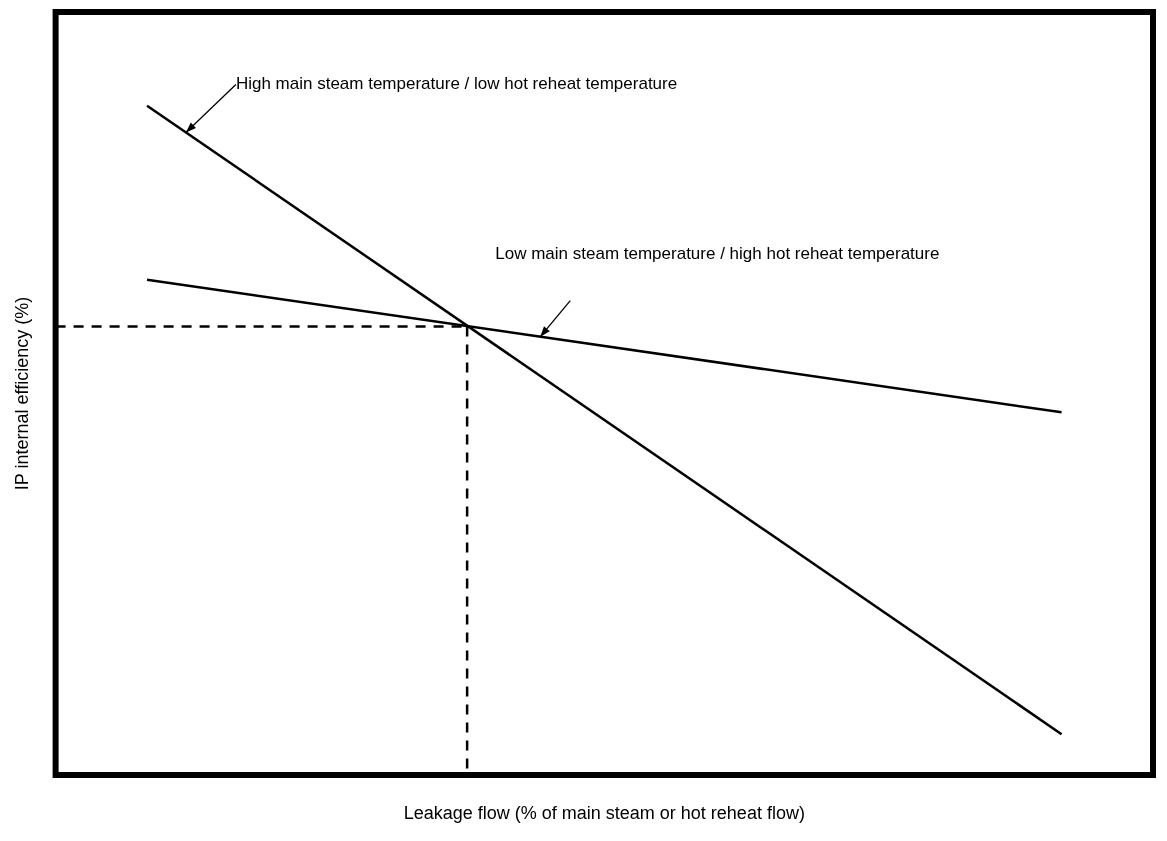 The width and height of the screenshot is (1167, 841). Describe the element at coordinates (21, 393) in the screenshot. I see `y-axis-title: IP internal efficiency (%)` at that location.